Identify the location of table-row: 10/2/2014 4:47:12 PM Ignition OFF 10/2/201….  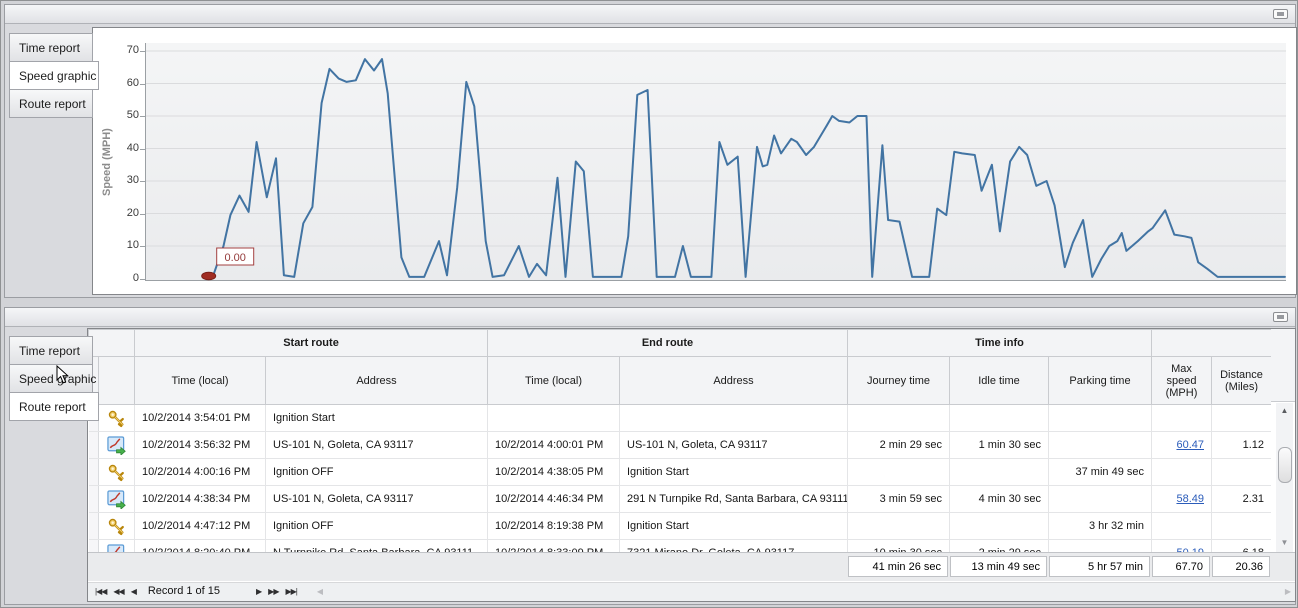
(679, 526).